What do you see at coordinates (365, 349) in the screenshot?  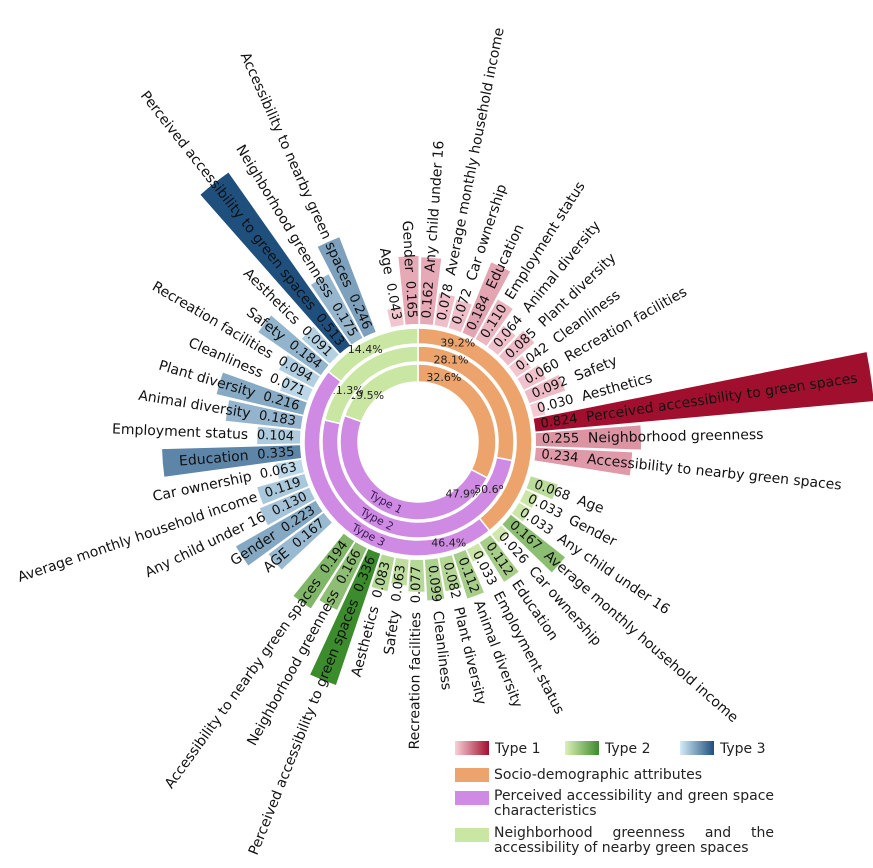 I see `ring-percent: 14.4%` at bounding box center [365, 349].